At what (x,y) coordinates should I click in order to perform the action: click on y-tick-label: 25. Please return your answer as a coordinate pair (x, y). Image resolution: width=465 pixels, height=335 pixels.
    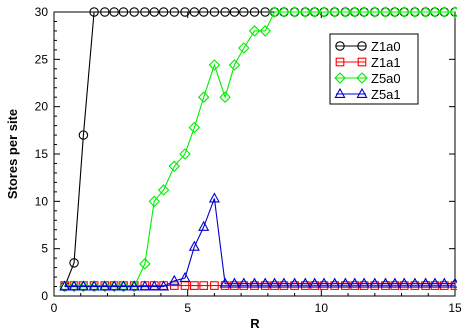
    Looking at the image, I should click on (42, 59).